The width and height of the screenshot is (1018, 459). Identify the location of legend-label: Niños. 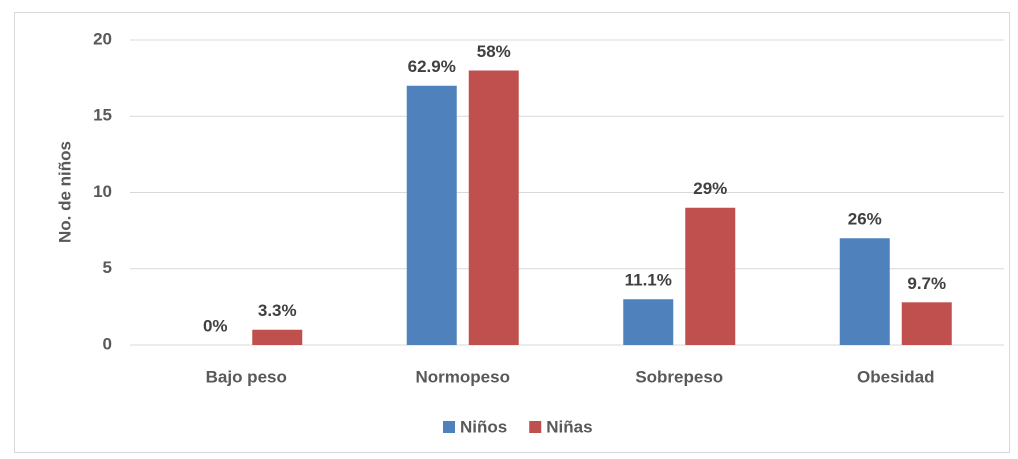
(483, 426).